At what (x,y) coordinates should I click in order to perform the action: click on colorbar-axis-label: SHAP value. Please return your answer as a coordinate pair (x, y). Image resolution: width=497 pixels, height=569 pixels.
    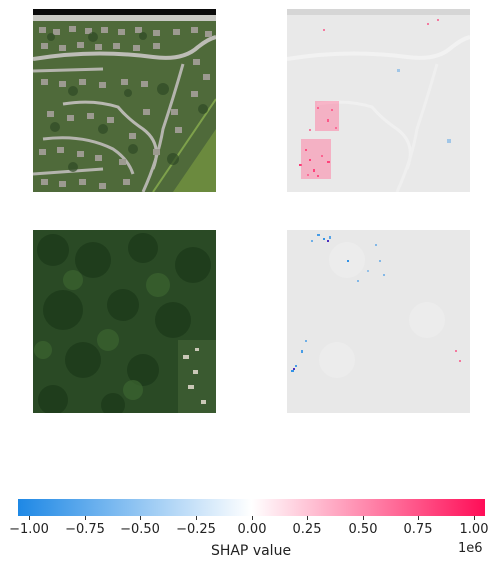
    Looking at the image, I should click on (251, 551).